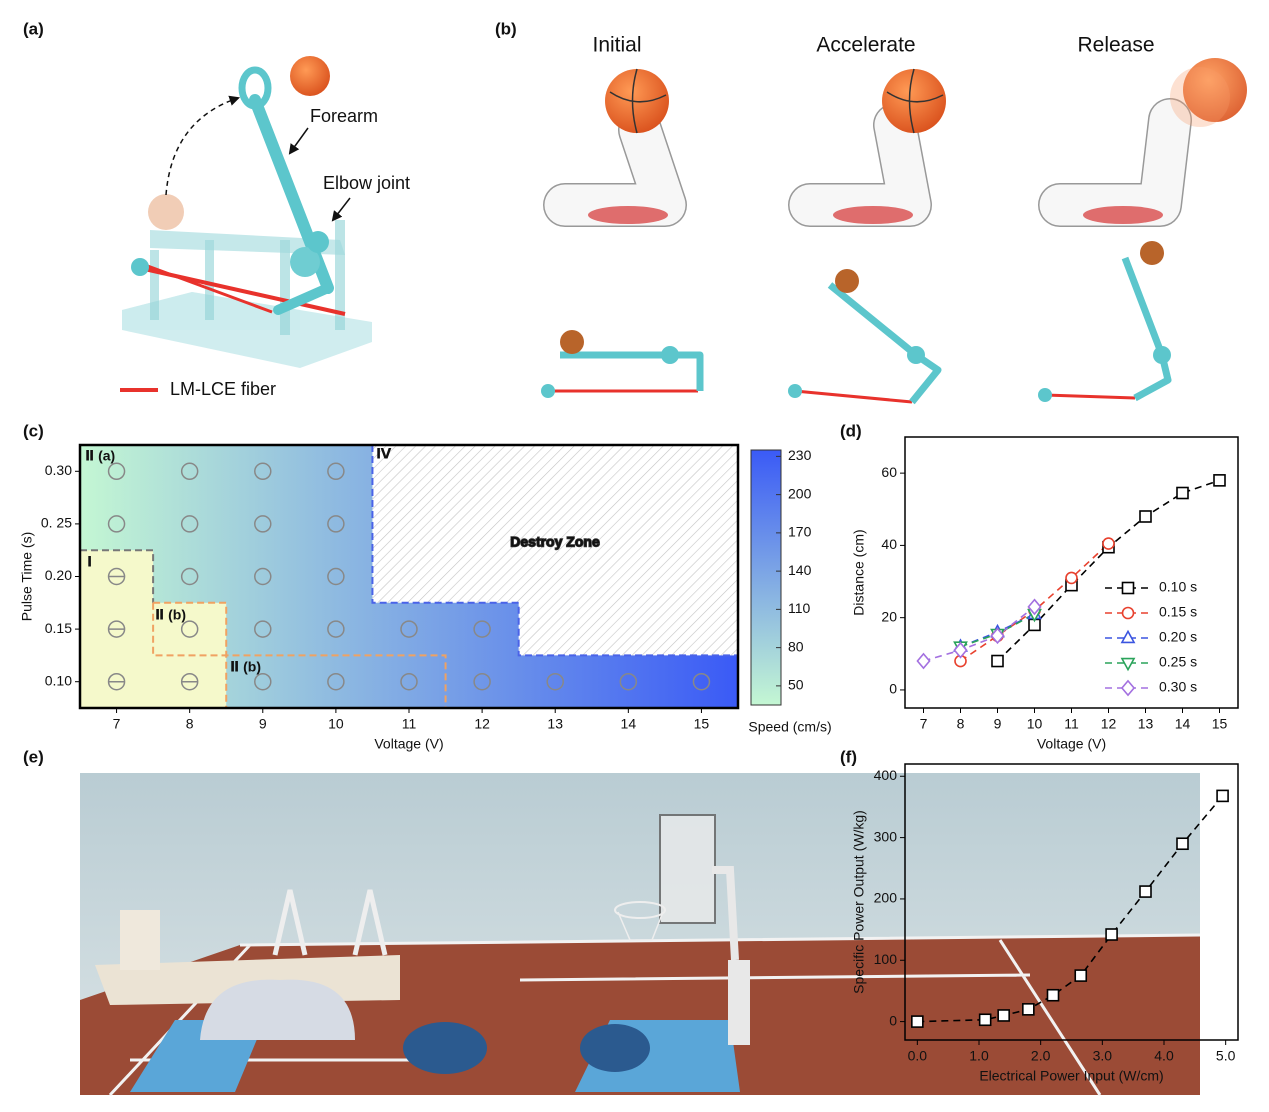 This screenshot has width=1269, height=1112. Describe the element at coordinates (1178, 687) in the screenshot. I see `legend-label: 0.30 s` at that location.